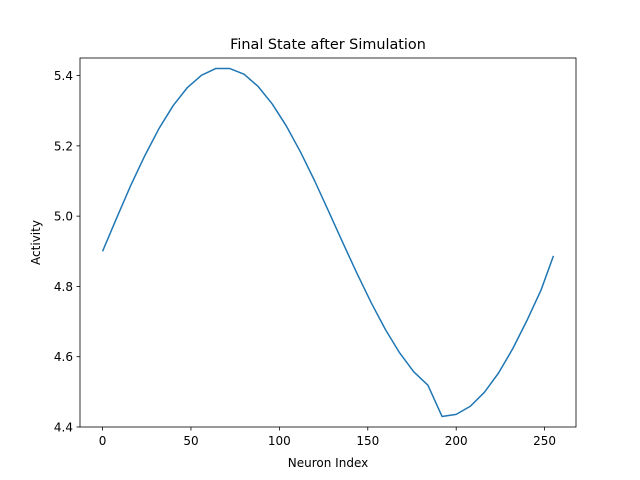  Describe the element at coordinates (367, 441) in the screenshot. I see `x-tick-label: 150` at that location.